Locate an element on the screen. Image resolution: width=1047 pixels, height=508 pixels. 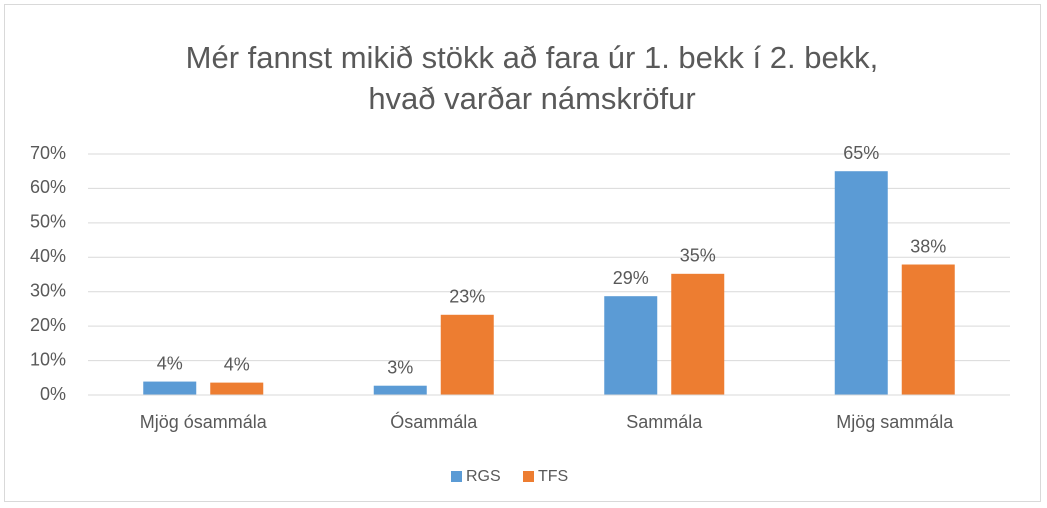
y-tick-label: 20% is located at coordinates (48, 325).